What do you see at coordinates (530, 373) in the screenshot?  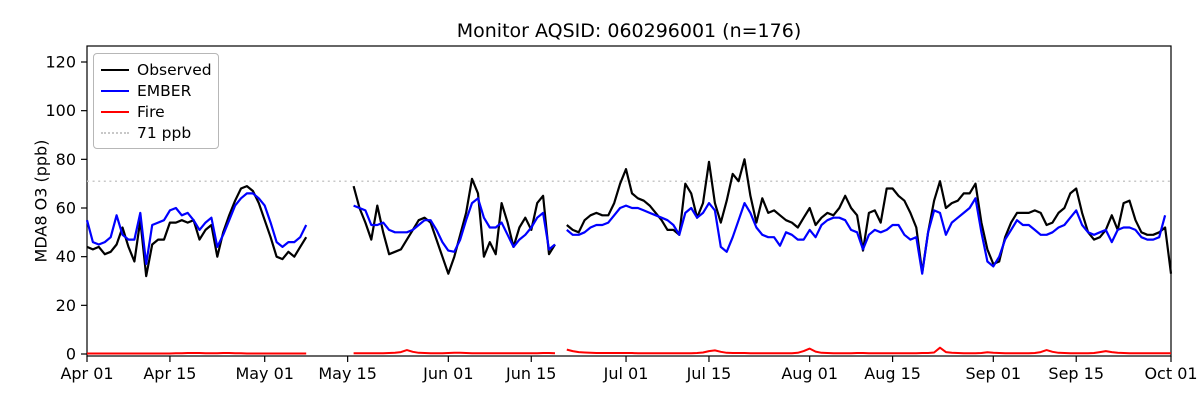 I see `x-tick-label: Jun 15` at bounding box center [530, 373].